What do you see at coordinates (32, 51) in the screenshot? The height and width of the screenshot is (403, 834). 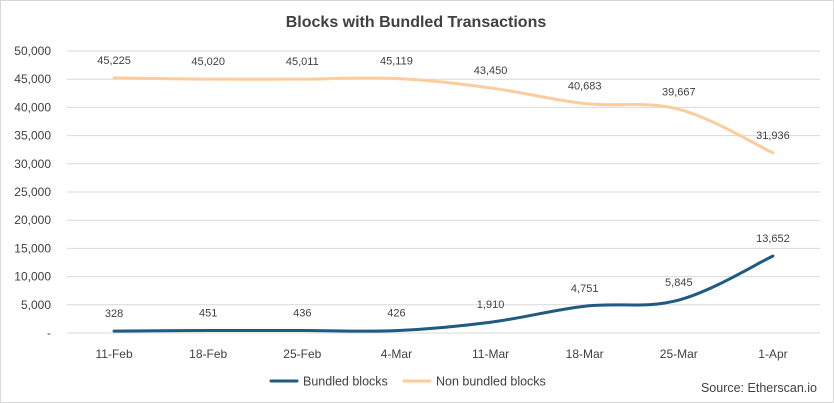 I see `y-tick-label: 50,000` at bounding box center [32, 51].